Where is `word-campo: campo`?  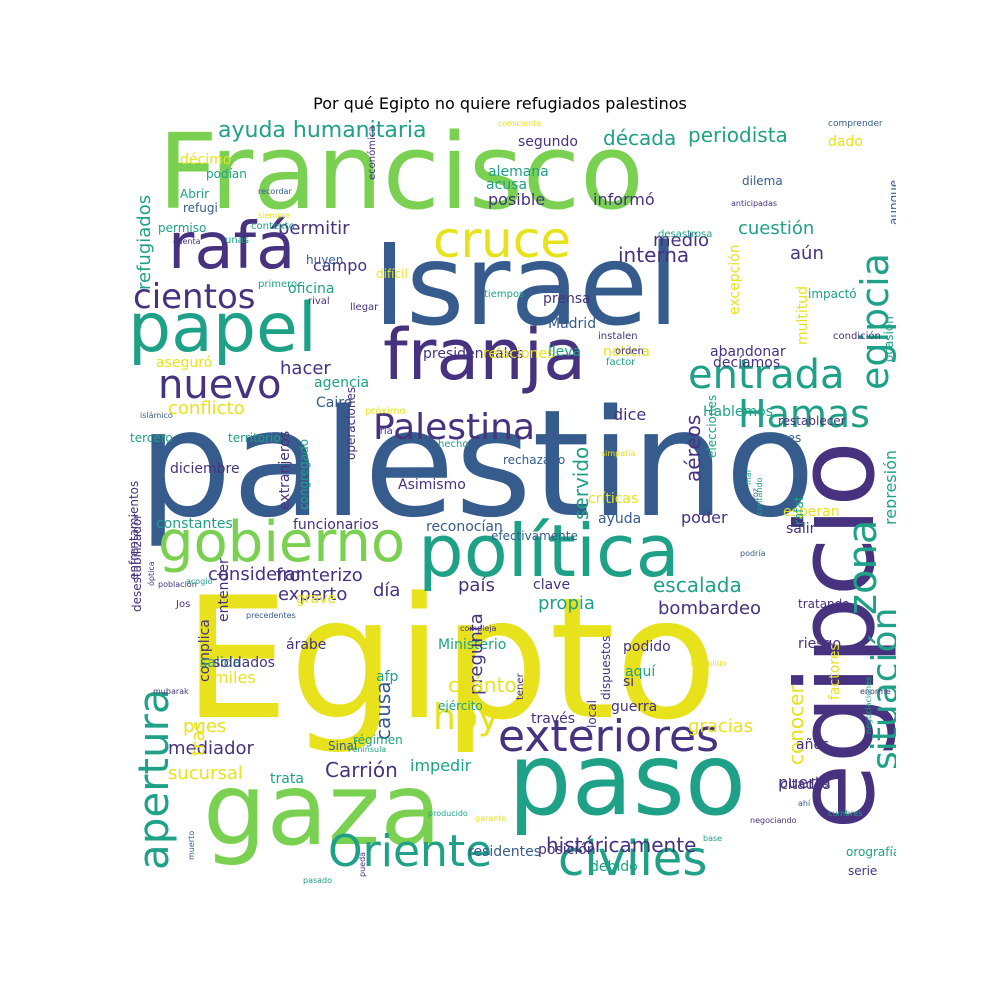
word-campo: campo is located at coordinates (340, 265).